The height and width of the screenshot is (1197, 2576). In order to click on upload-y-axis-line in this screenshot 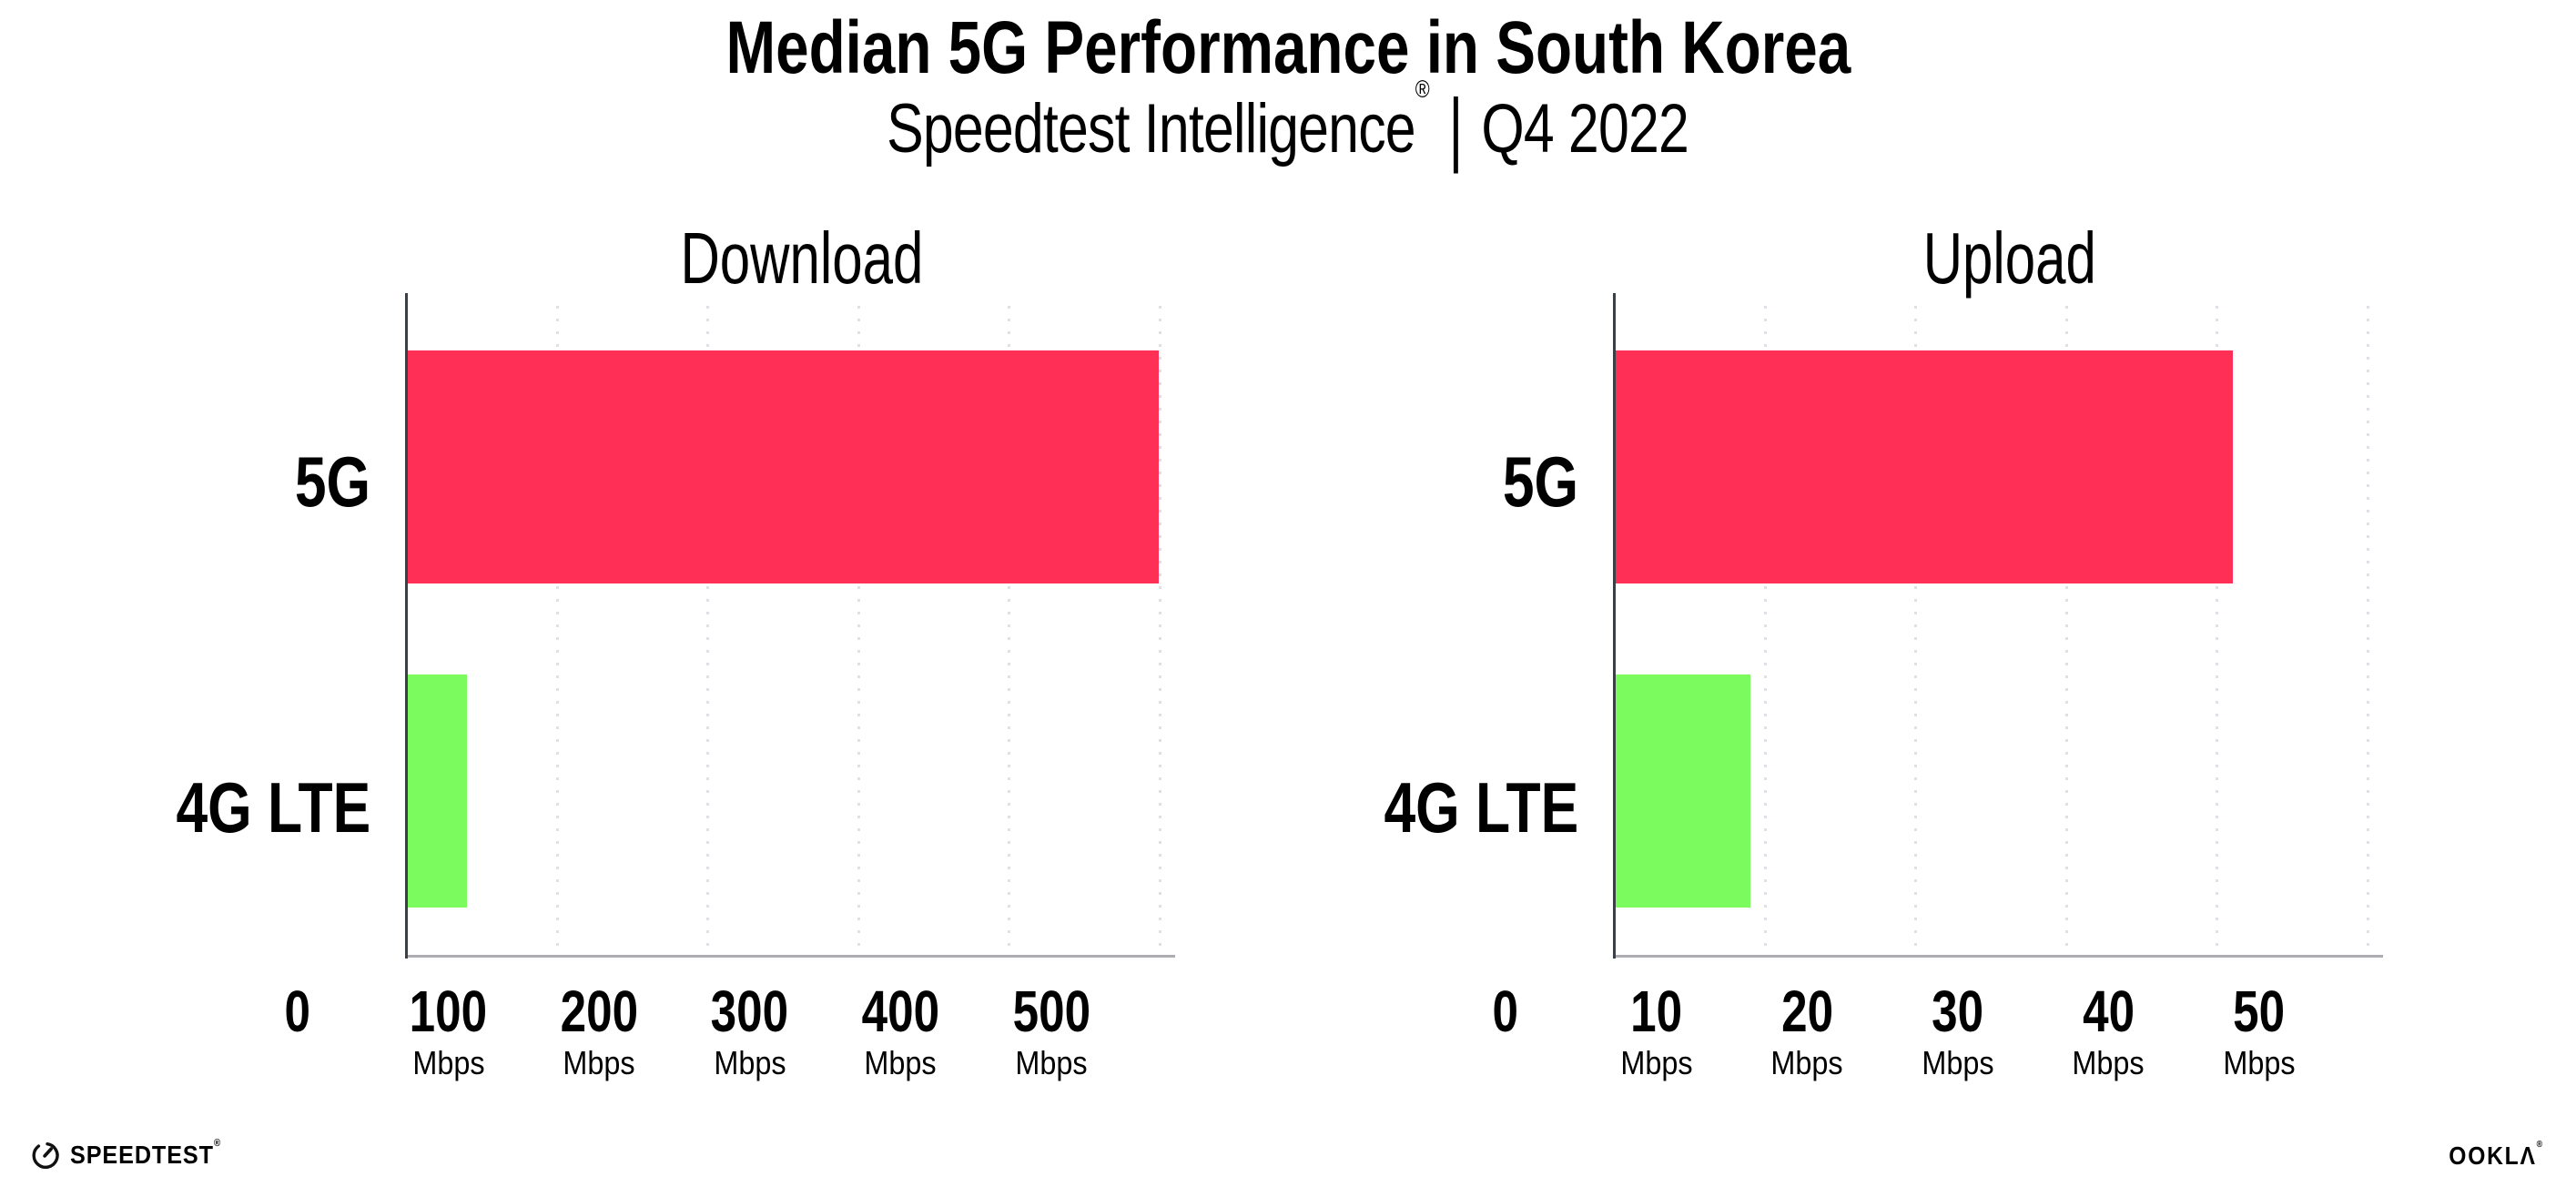, I will do `click(1614, 626)`.